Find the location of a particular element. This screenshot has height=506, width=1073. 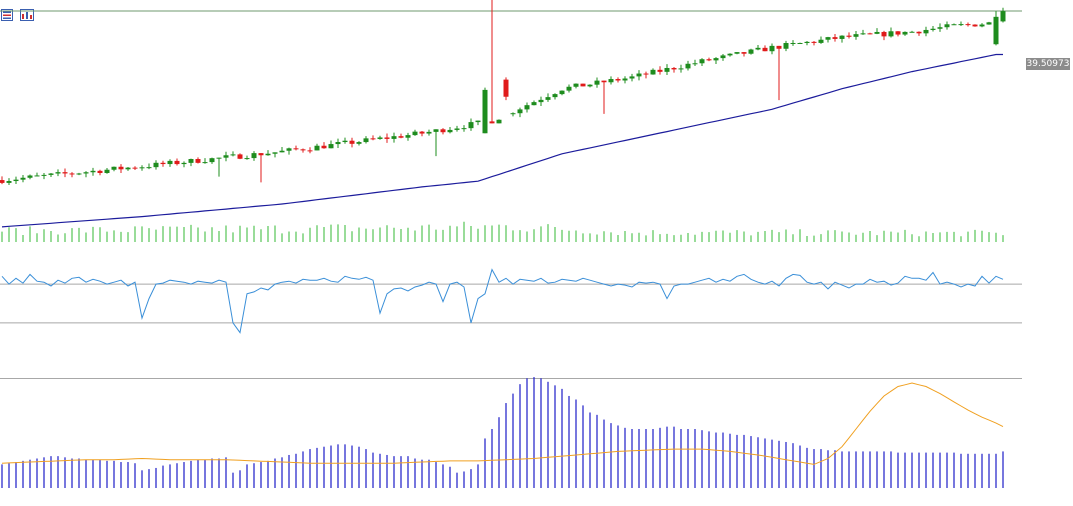

chart-window-icon is located at coordinates (27, 13).